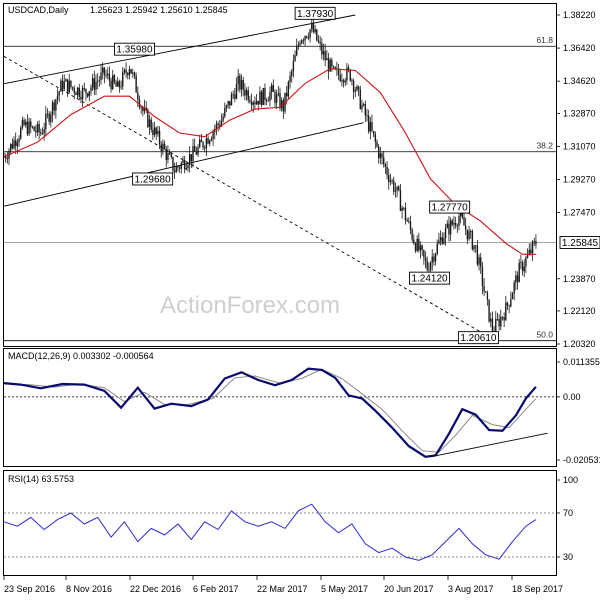 The height and width of the screenshot is (600, 600). Describe the element at coordinates (544, 40) in the screenshot. I see `fib-level-label: 61.8` at that location.